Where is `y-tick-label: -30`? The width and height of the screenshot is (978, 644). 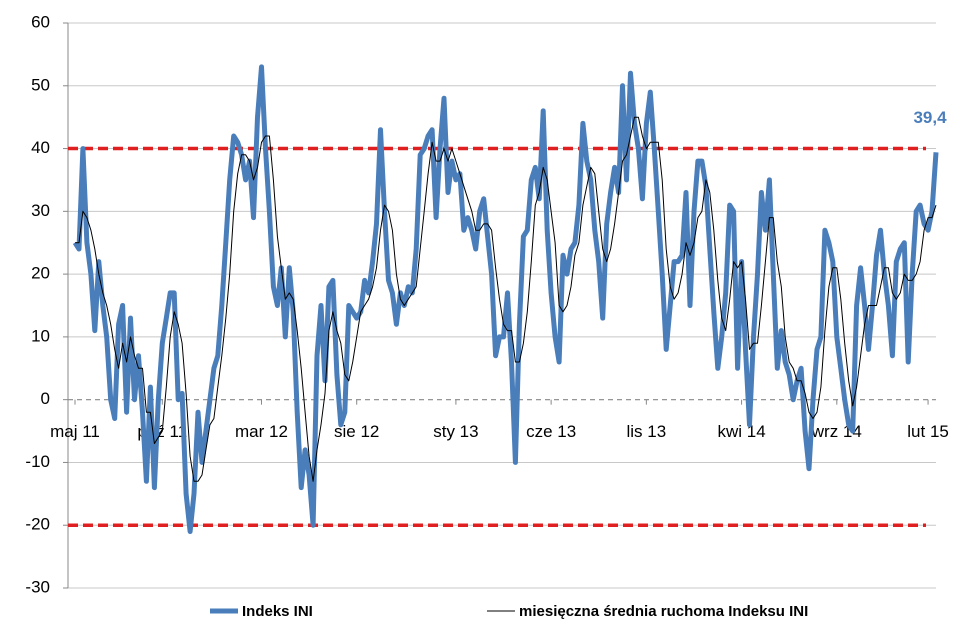 y-tick-label: -30 is located at coordinates (37, 586).